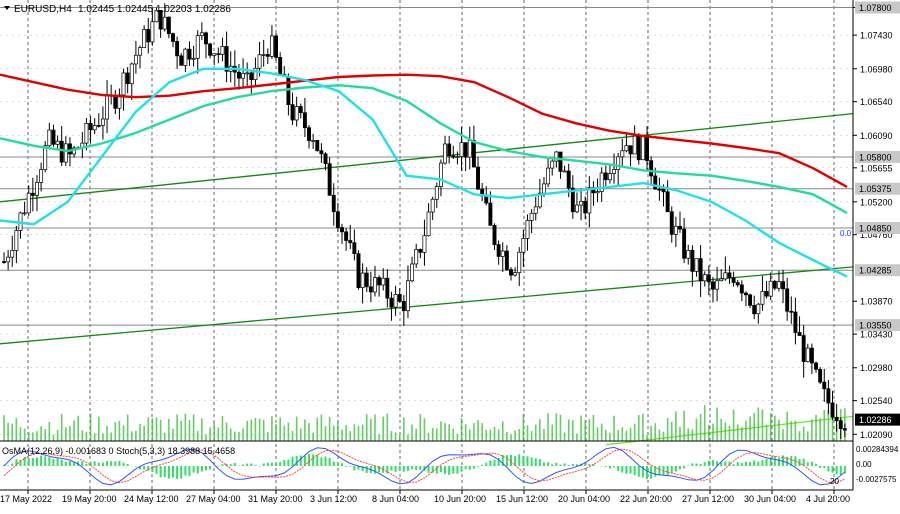 The image size is (900, 514). I want to click on time-tick-label: 4 Jul 20:00, so click(828, 499).